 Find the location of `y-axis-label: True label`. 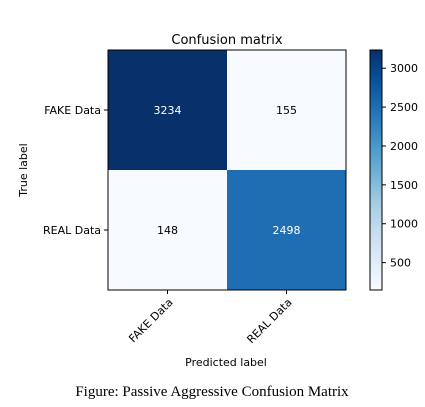

y-axis-label: True label is located at coordinates (23, 170).